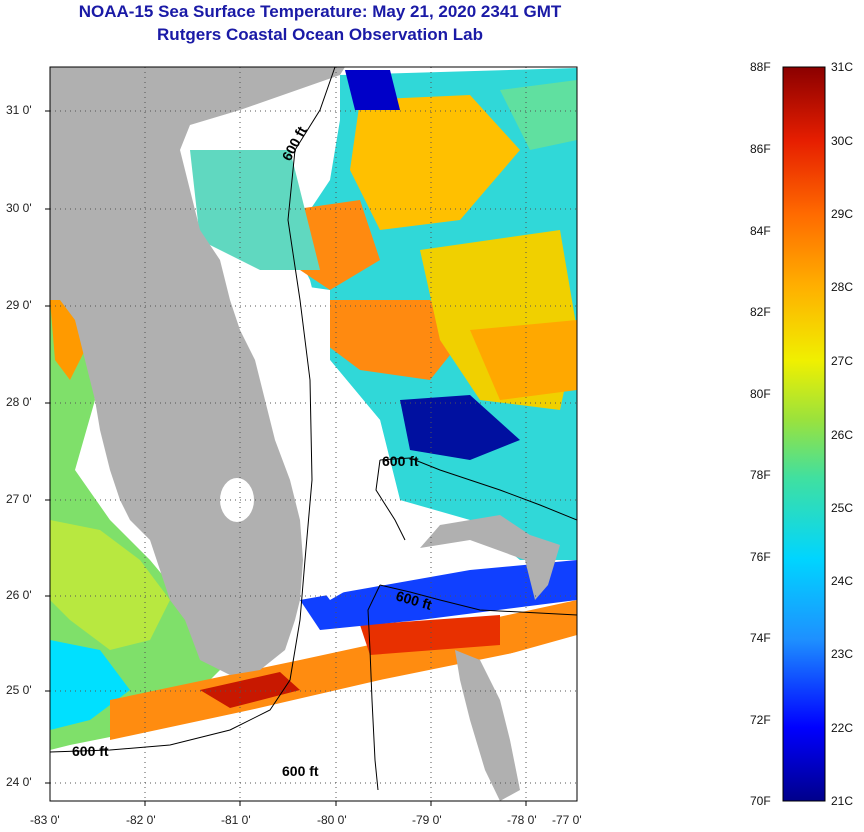  I want to click on bahamas-north, so click(490, 557).